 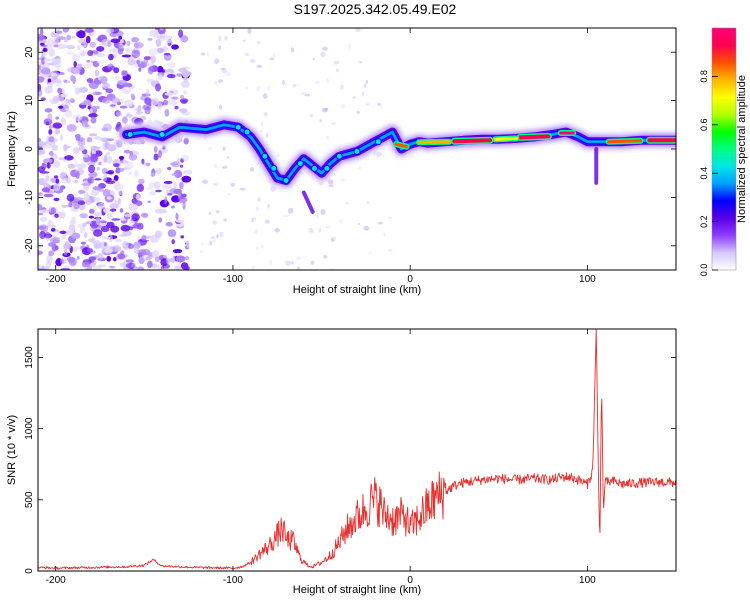 I want to click on spectrogram-y-tick-label: 10, so click(x=29, y=101).